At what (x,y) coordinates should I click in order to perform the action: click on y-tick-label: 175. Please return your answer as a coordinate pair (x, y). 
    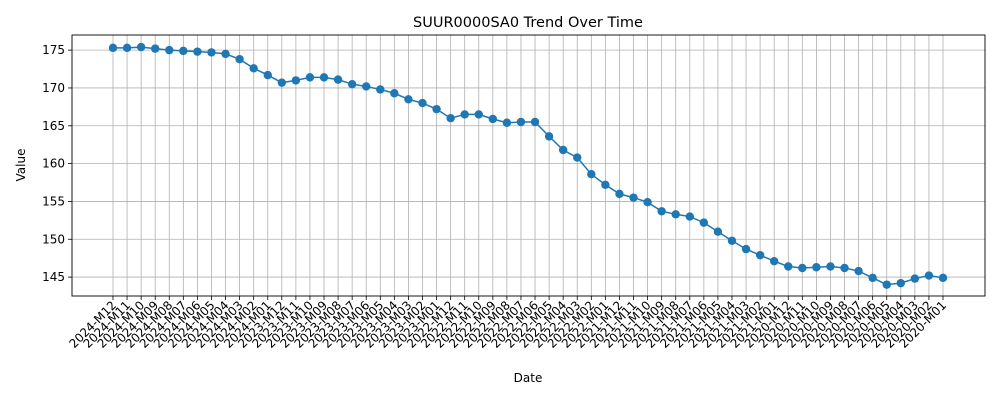
    Looking at the image, I should click on (53, 50).